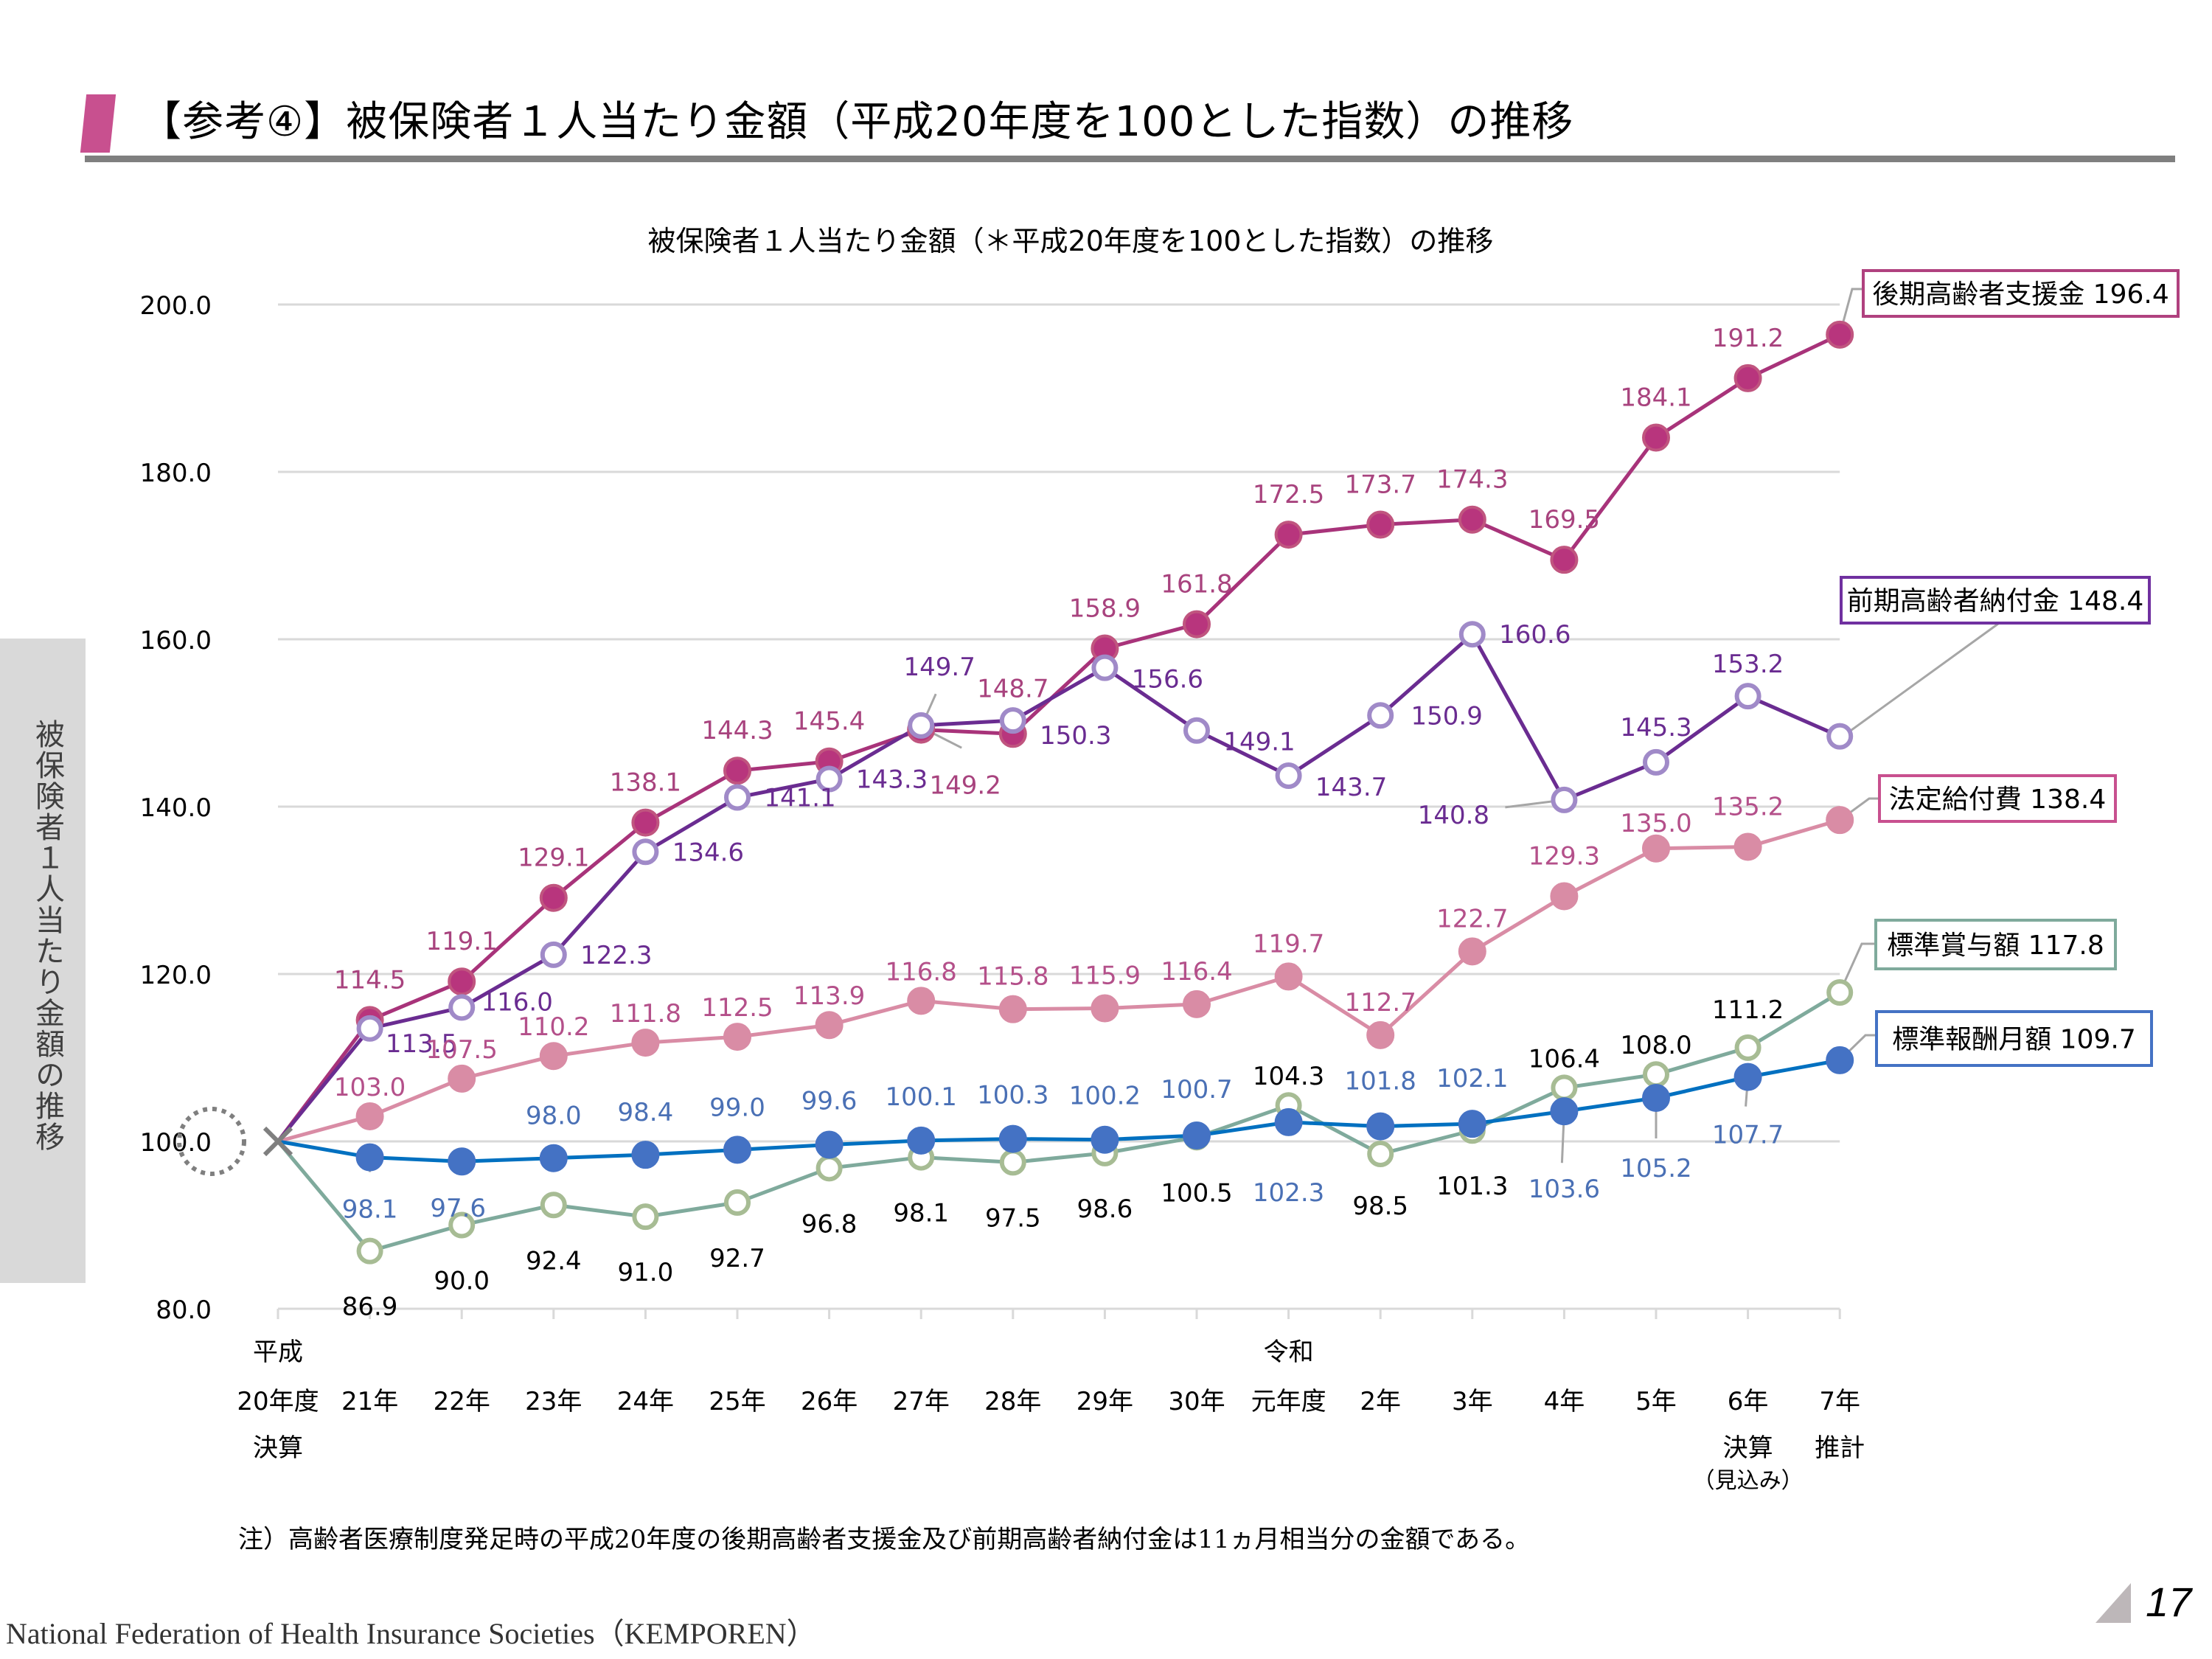 The height and width of the screenshot is (1659, 2212). I want to click on data-label: 114.5, so click(370, 980).